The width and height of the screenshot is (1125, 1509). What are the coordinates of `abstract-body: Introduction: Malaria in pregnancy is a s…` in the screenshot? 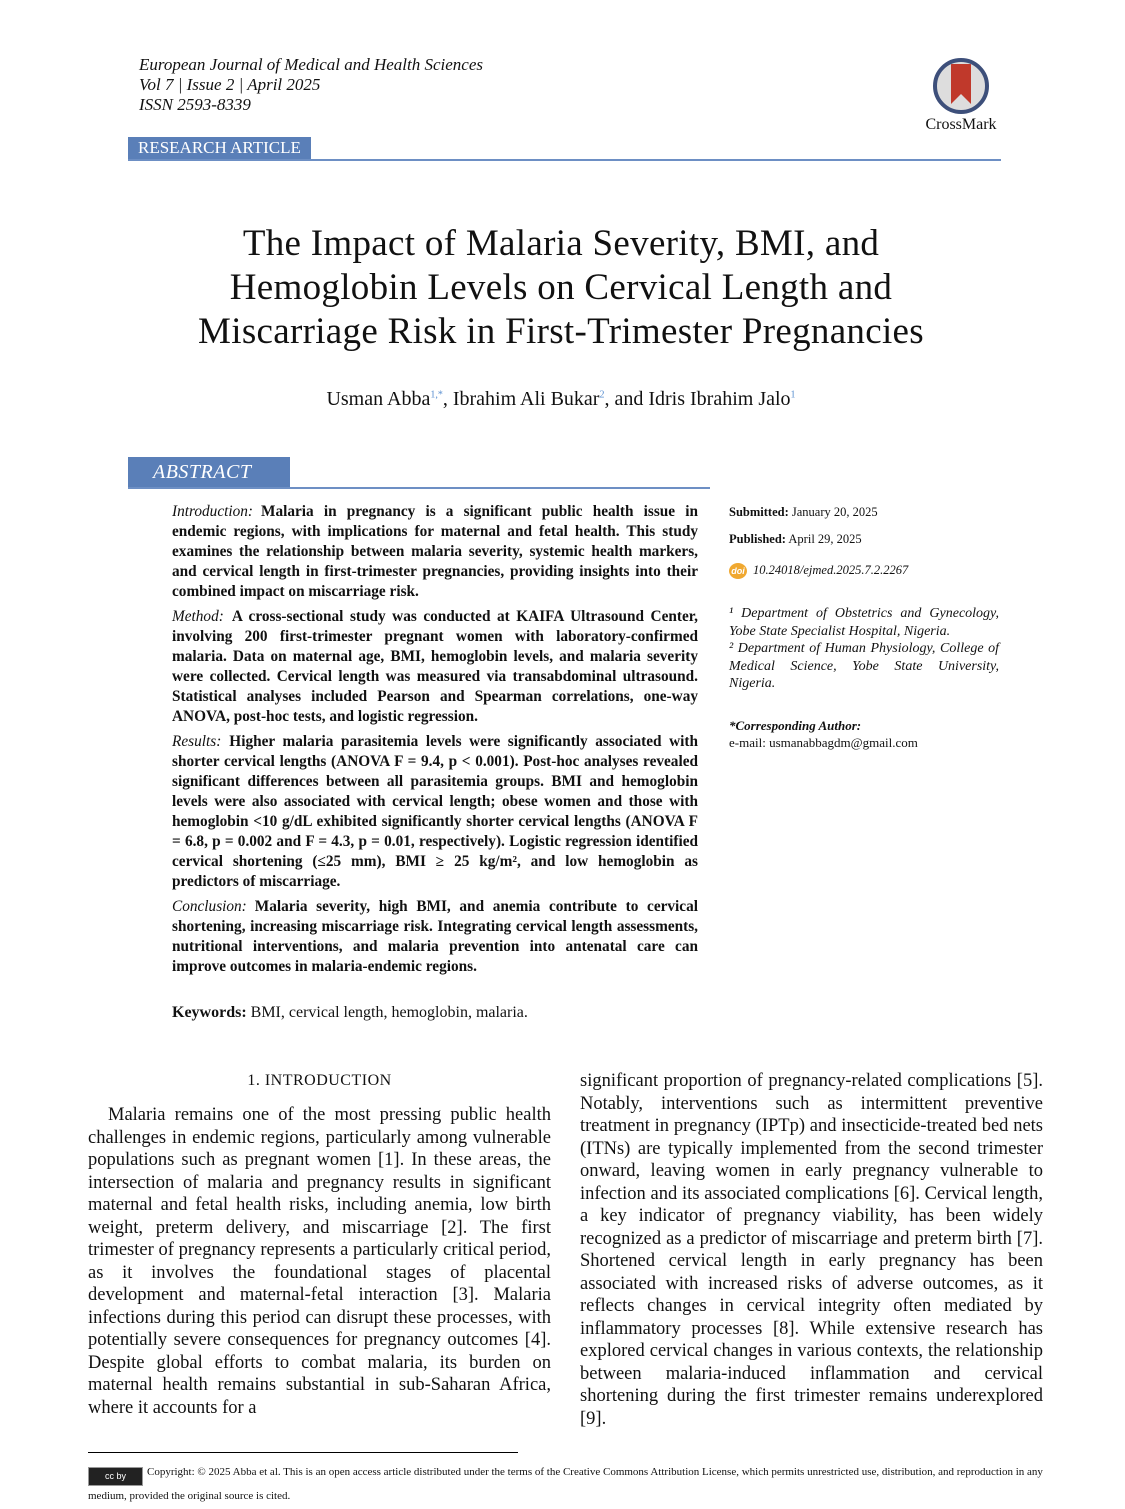 It's located at (435, 742).